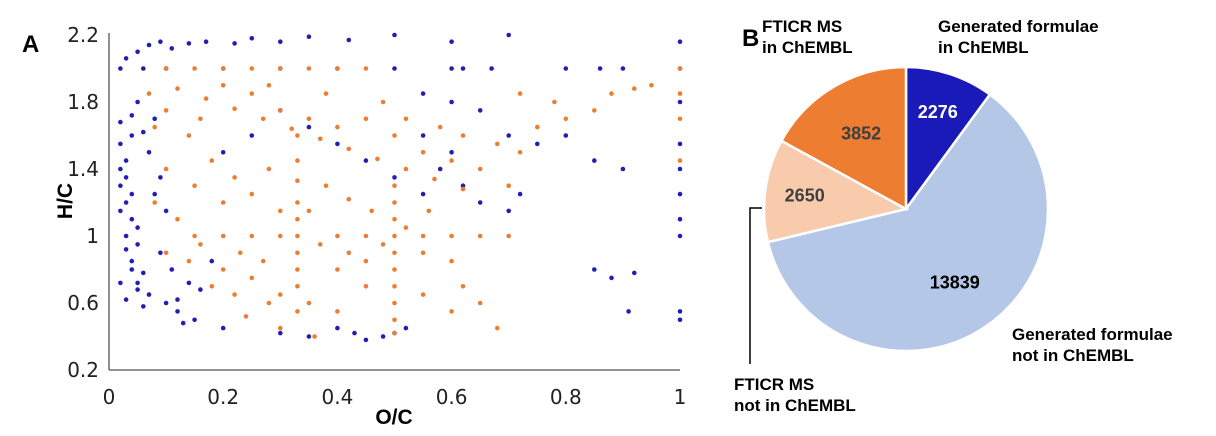 The image size is (1216, 436). Describe the element at coordinates (807, 37) in the screenshot. I see `pie-callout-3: FTICR MS in ChEMBL` at that location.